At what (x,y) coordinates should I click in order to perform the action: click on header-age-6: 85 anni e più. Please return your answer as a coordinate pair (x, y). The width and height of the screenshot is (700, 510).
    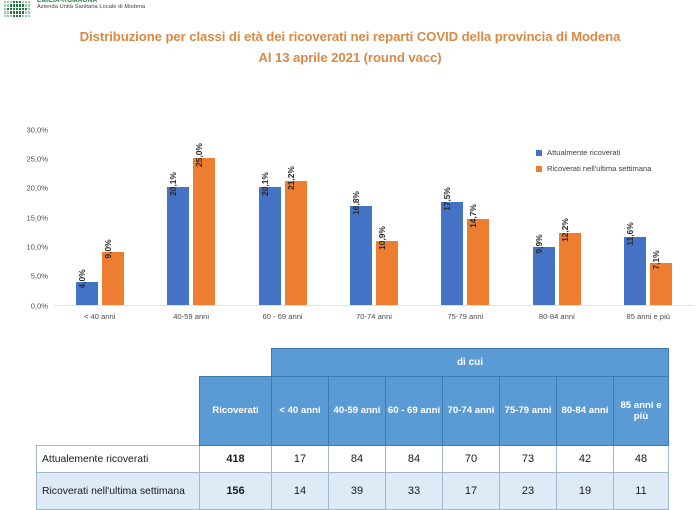
    Looking at the image, I should click on (641, 411).